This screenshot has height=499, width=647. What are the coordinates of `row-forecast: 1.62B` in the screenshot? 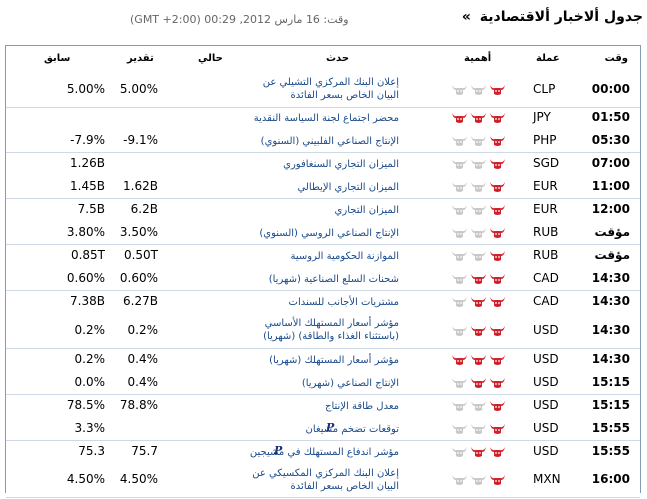 It's located at (140, 186).